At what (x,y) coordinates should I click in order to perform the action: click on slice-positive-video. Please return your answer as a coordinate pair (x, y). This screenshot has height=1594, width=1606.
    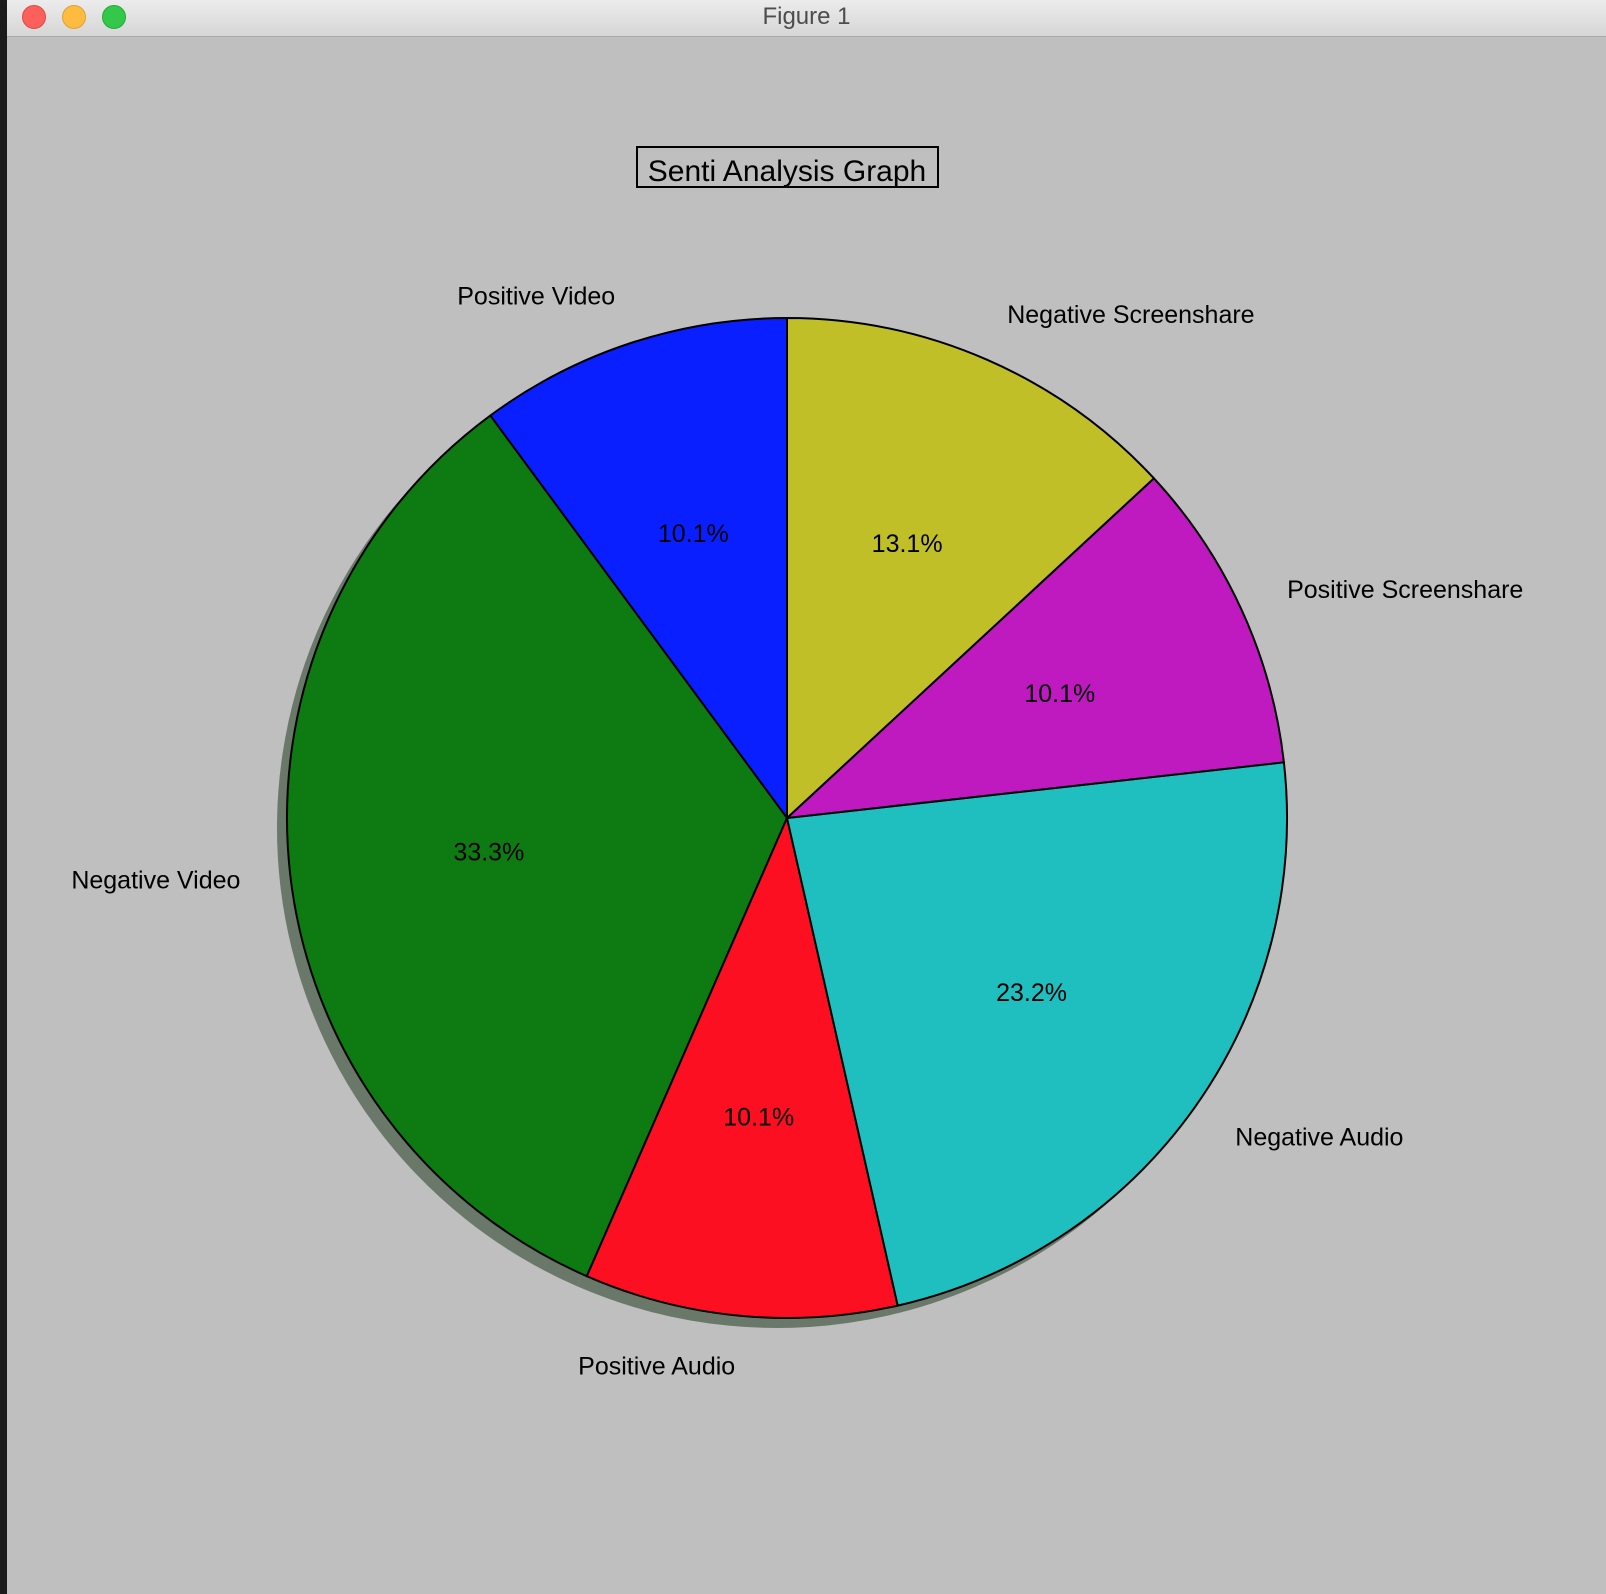
    Looking at the image, I should click on (638, 568).